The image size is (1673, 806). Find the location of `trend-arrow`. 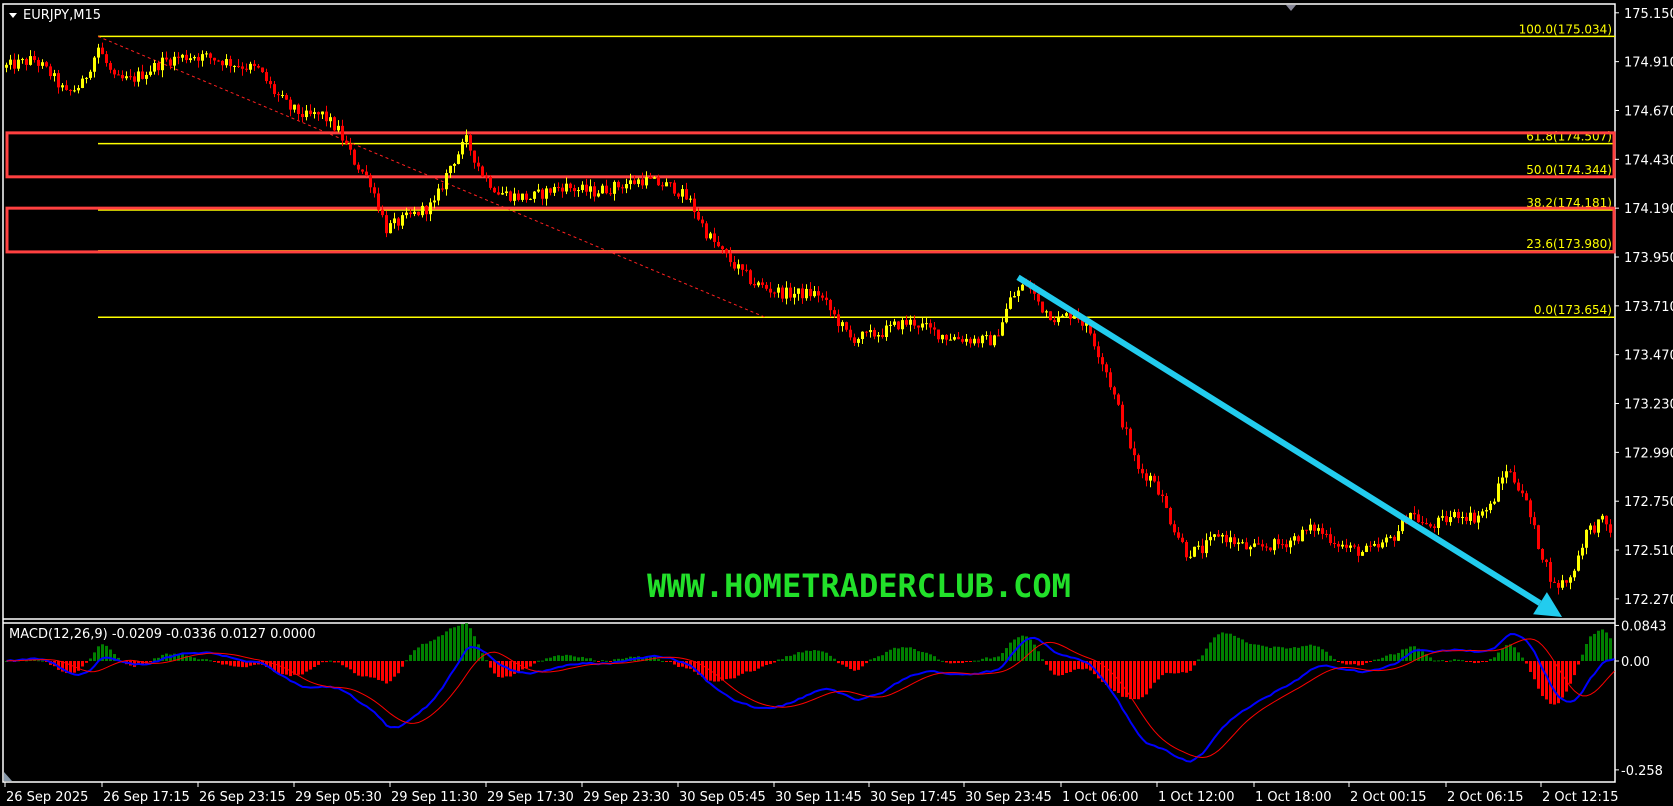

trend-arrow is located at coordinates (1289, 445).